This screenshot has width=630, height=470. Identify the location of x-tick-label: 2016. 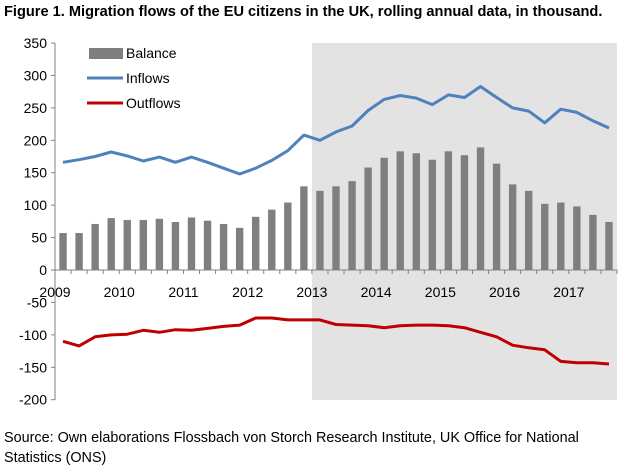
(504, 292).